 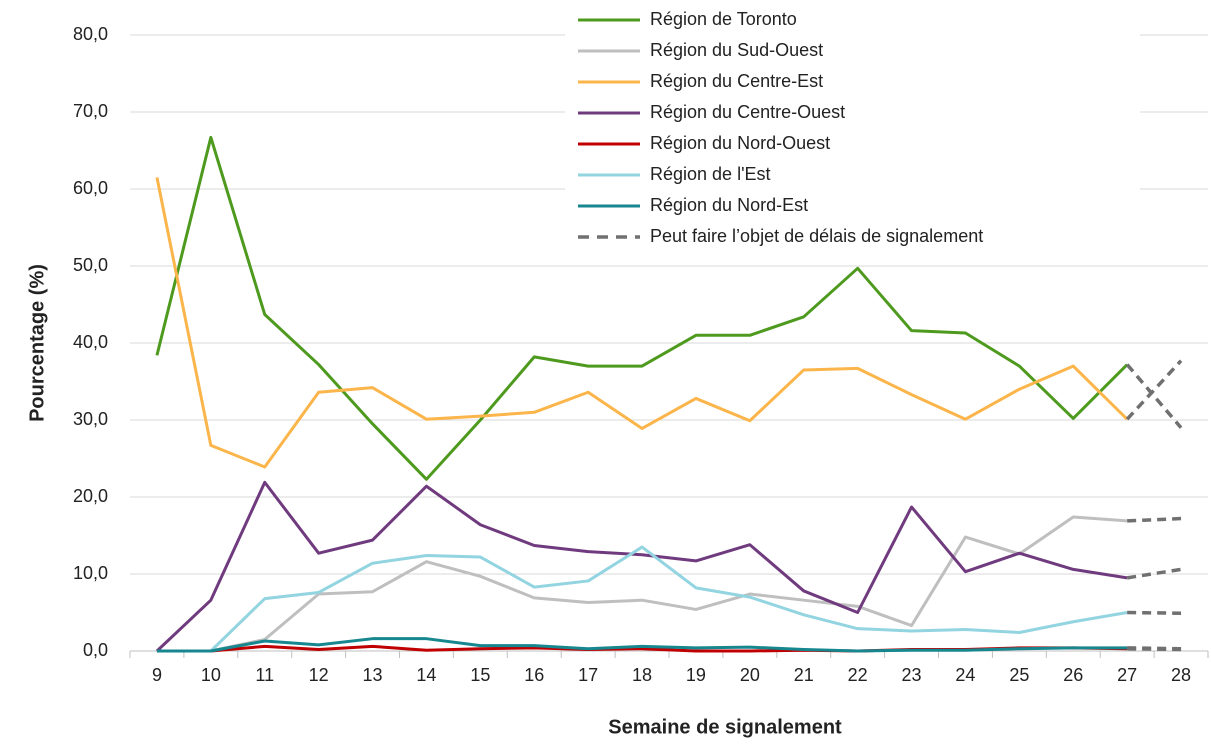 What do you see at coordinates (426, 675) in the screenshot?
I see `x-tick-label: 14` at bounding box center [426, 675].